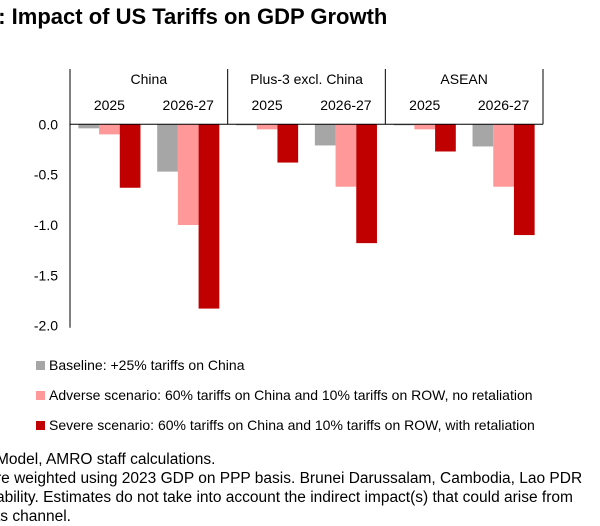  What do you see at coordinates (149, 79) in the screenshot?
I see `group-label: China` at bounding box center [149, 79].